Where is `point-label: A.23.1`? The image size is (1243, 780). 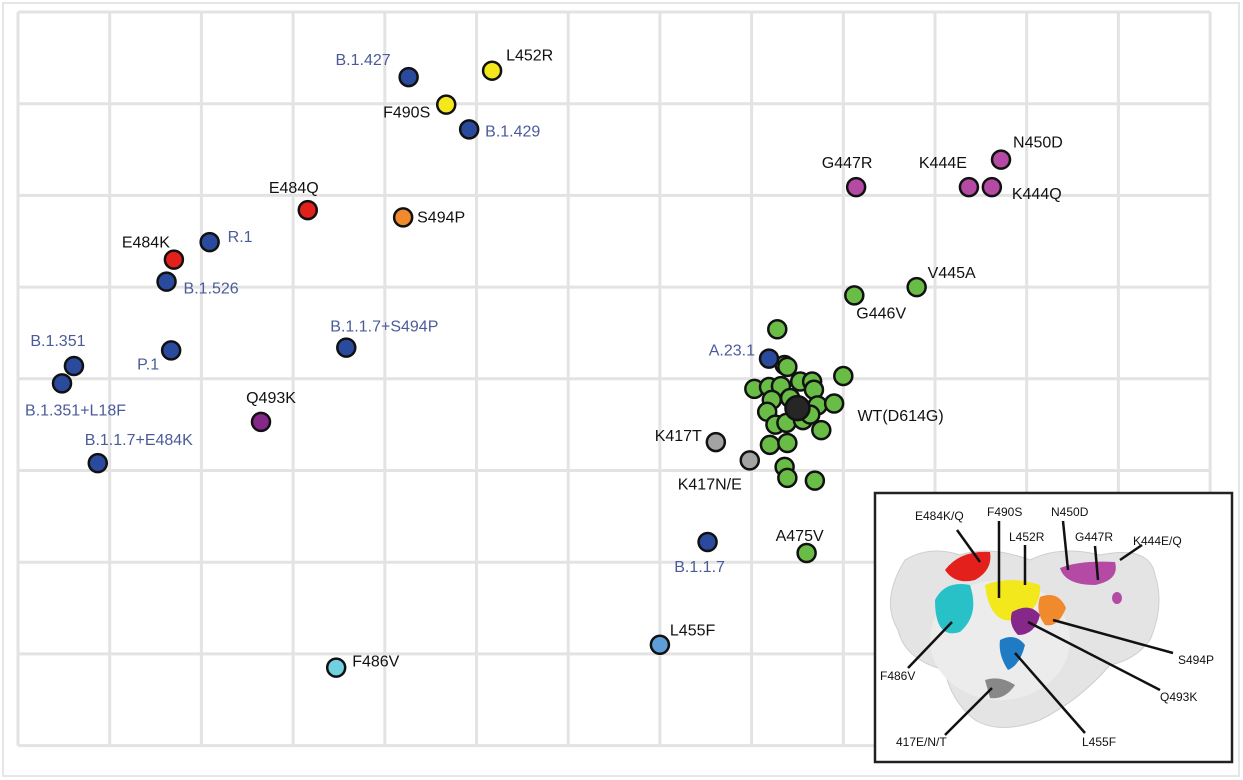 point-label: A.23.1 is located at coordinates (732, 351).